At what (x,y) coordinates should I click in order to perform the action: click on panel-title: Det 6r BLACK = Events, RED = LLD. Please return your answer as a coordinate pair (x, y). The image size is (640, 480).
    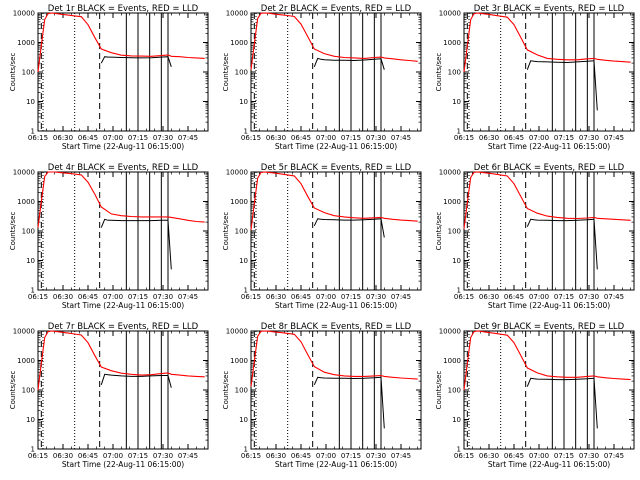
    Looking at the image, I should click on (549, 168).